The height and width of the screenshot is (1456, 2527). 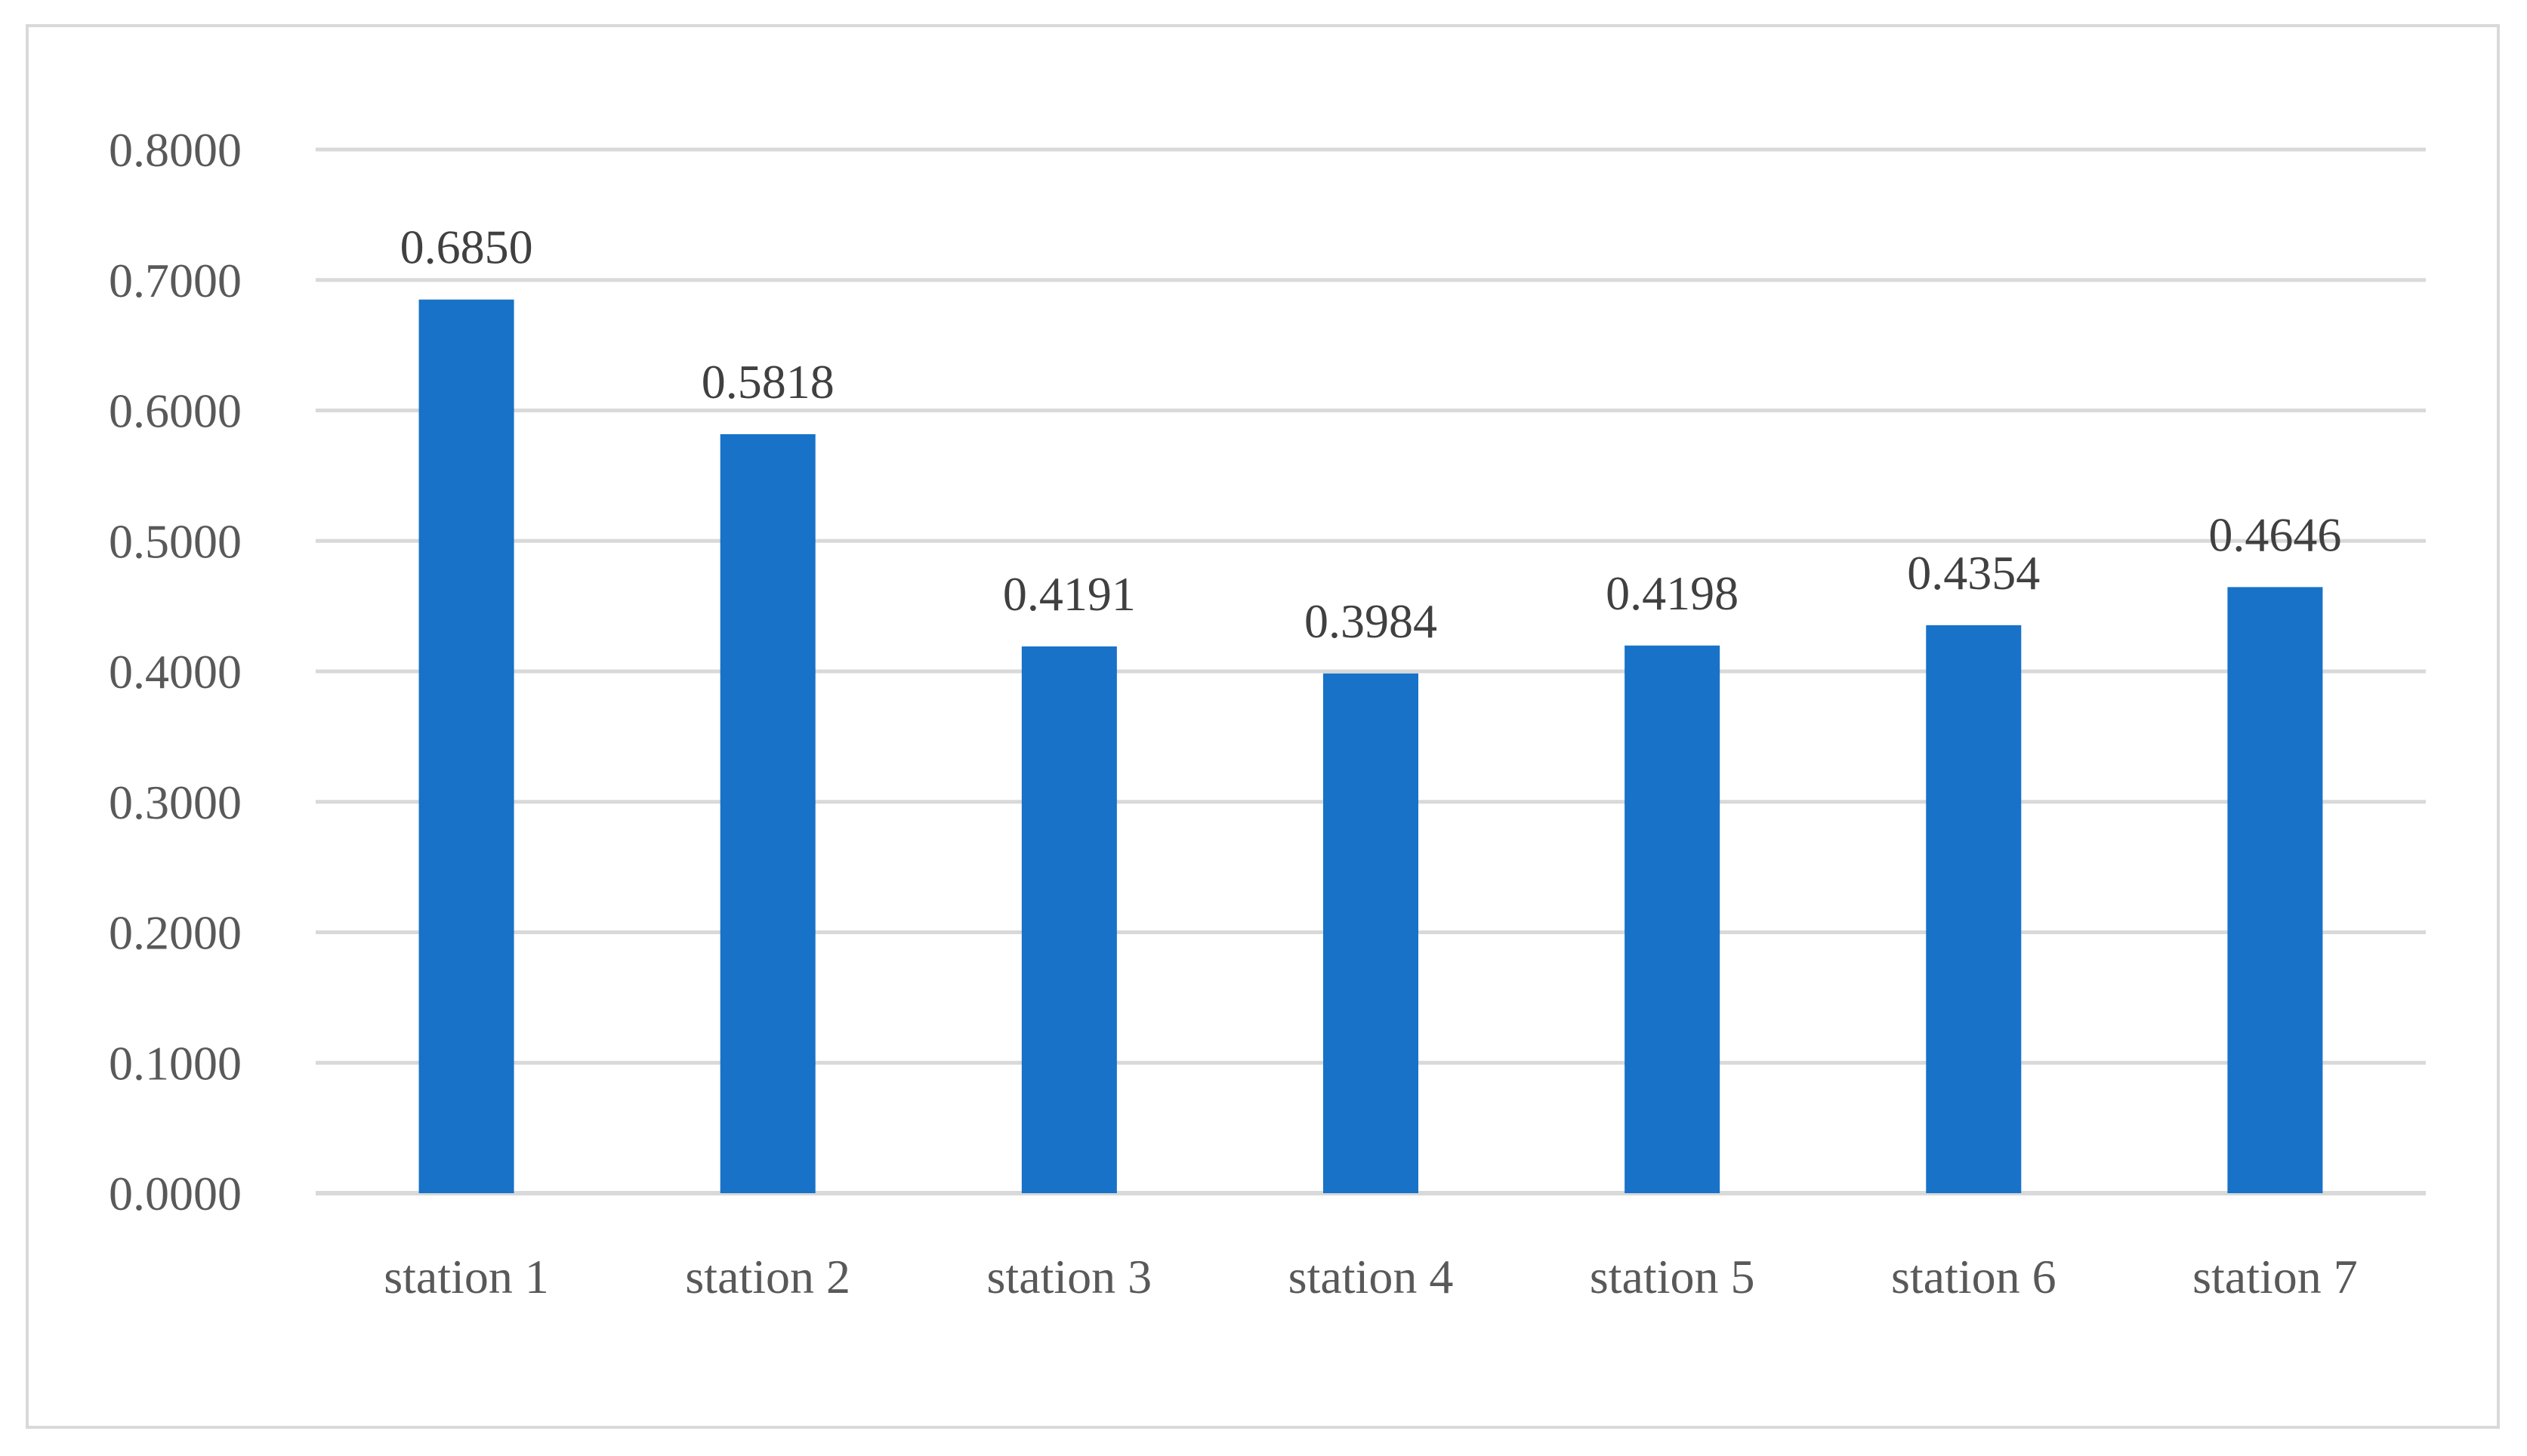 I want to click on x-tick-label: station 4, so click(x=1371, y=1276).